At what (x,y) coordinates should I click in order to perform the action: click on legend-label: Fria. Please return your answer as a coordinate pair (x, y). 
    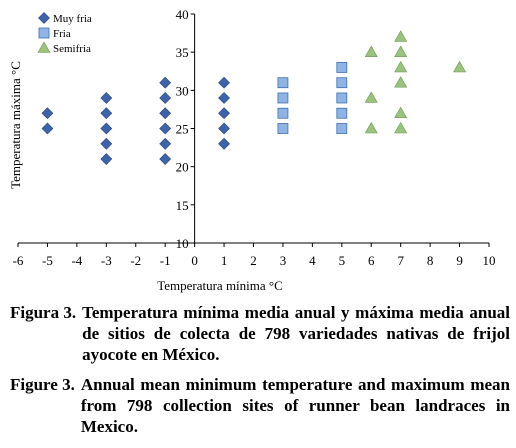
    Looking at the image, I should click on (62, 34).